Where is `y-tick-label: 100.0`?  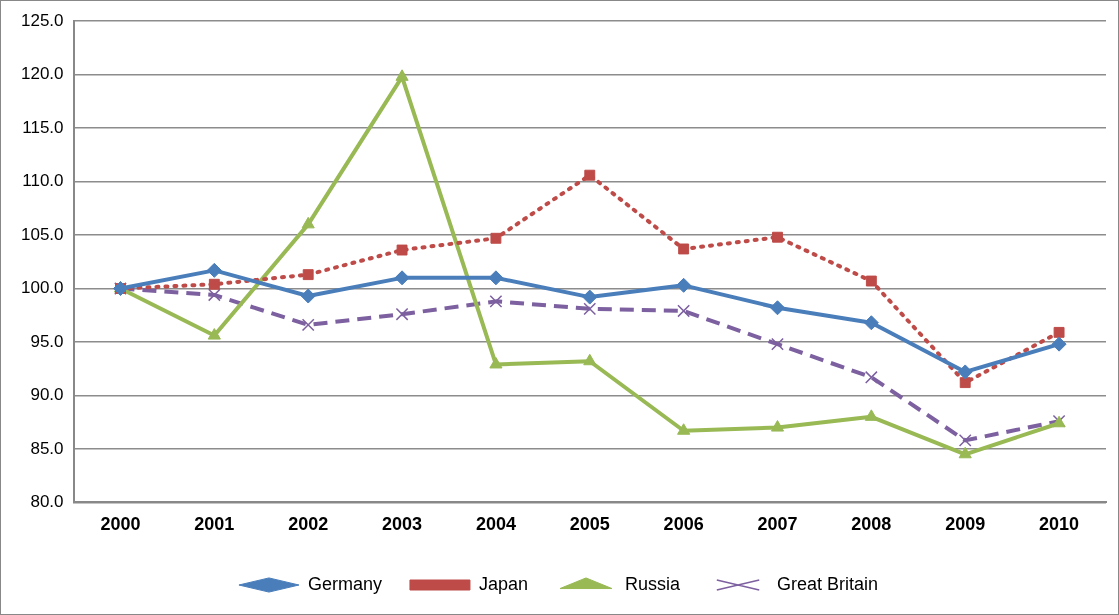 y-tick-label: 100.0 is located at coordinates (42, 288).